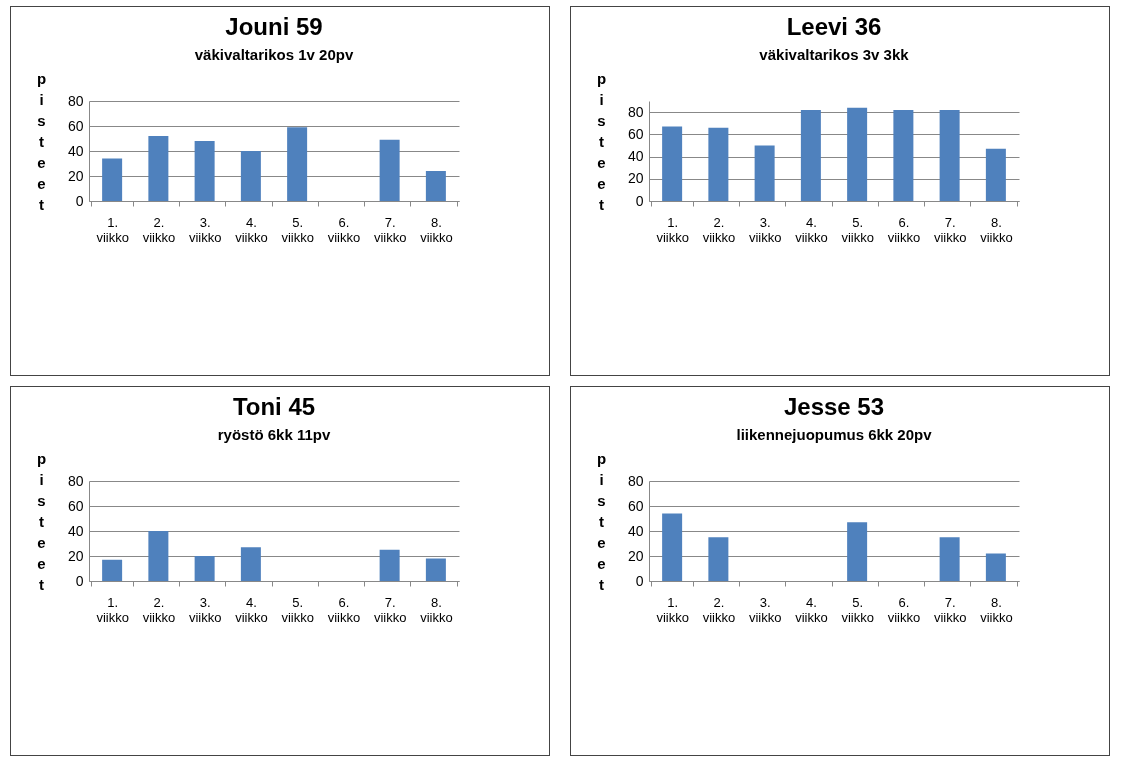  Describe the element at coordinates (274, 26) in the screenshot. I see `chart-title: Jouni 59` at that location.